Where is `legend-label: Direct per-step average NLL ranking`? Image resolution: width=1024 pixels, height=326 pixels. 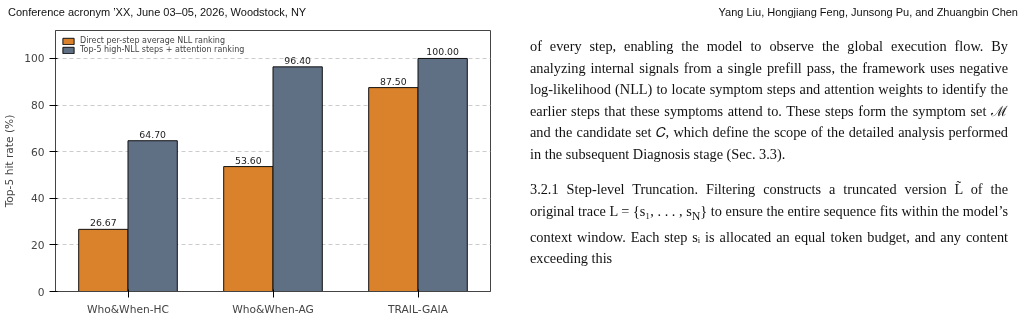
legend-label: Direct per-step average NLL ranking is located at coordinates (152, 40).